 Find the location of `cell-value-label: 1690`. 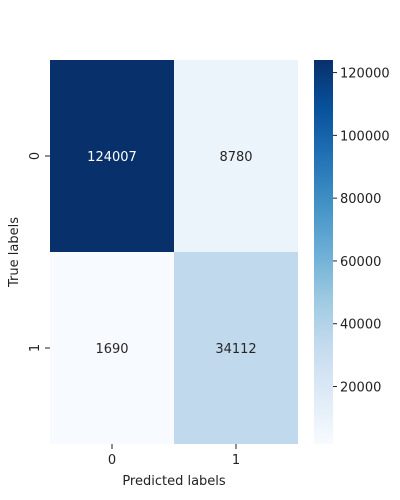

cell-value-label: 1690 is located at coordinates (111, 349).